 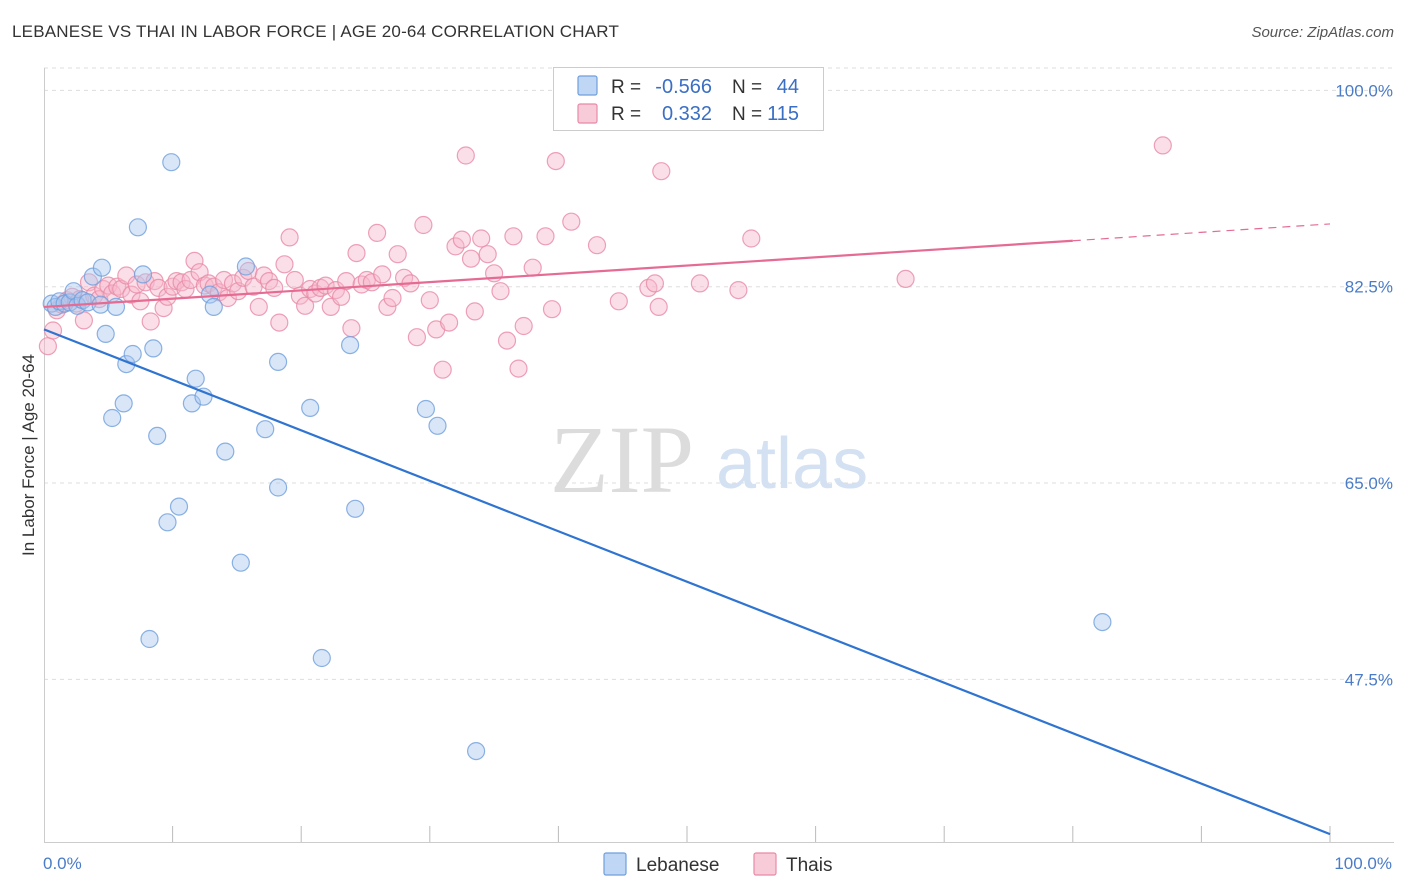 What do you see at coordinates (751, 834) in the screenshot?
I see `x-axis-ticks` at bounding box center [751, 834].